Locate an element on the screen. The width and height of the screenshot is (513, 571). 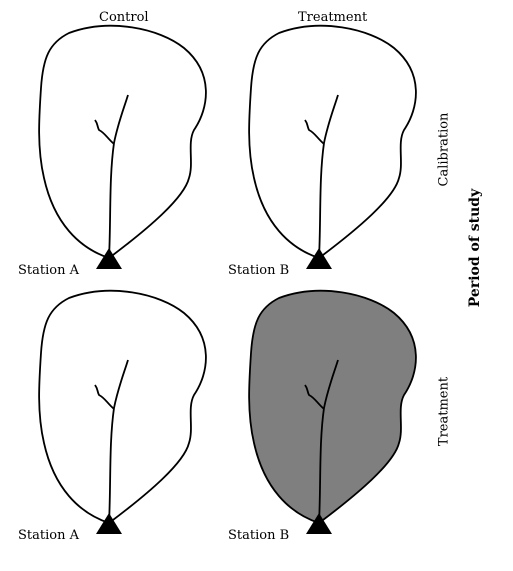
station-a-bottom-triangle-icon is located at coordinates (109, 523).